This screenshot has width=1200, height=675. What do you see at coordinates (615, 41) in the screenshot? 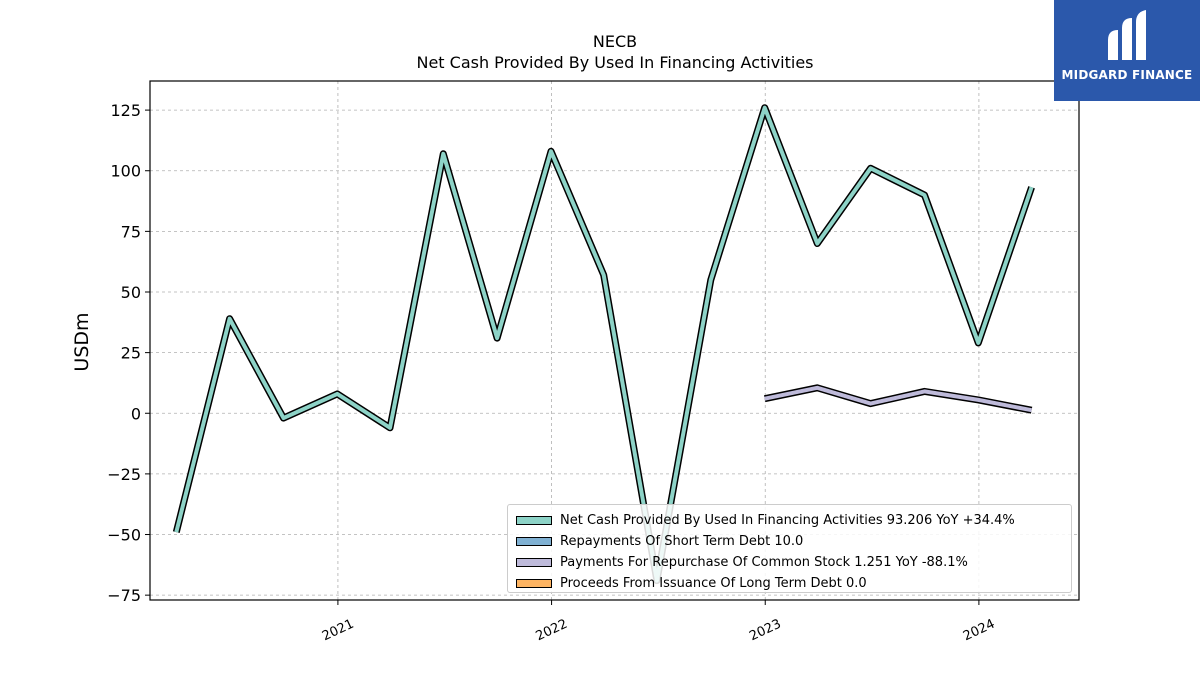
I see `chart-title: NECB` at bounding box center [615, 41].